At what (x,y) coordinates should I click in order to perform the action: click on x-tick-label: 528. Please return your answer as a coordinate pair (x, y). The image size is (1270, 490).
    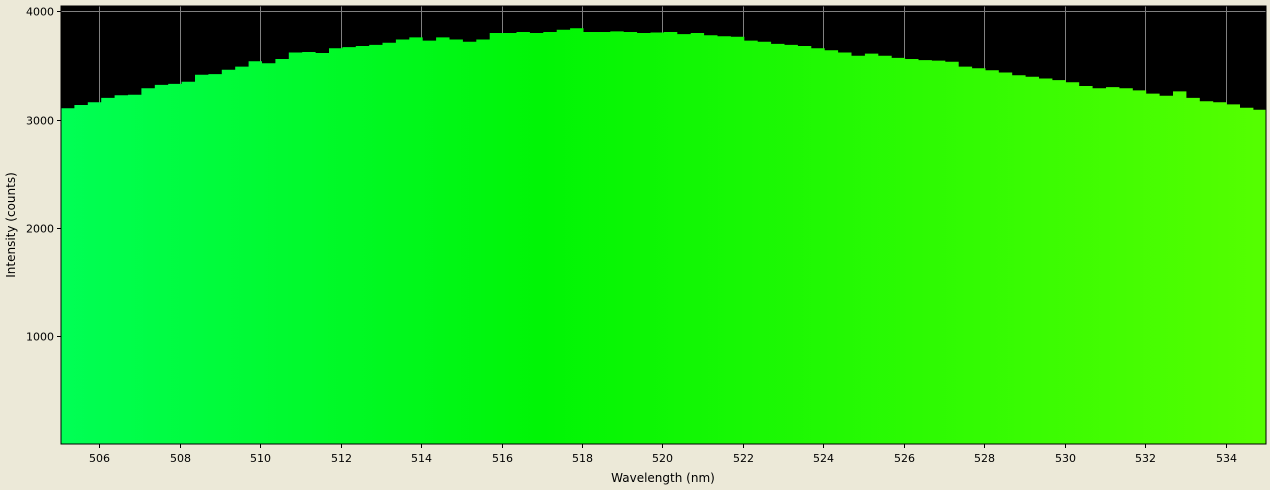
    Looking at the image, I should click on (984, 458).